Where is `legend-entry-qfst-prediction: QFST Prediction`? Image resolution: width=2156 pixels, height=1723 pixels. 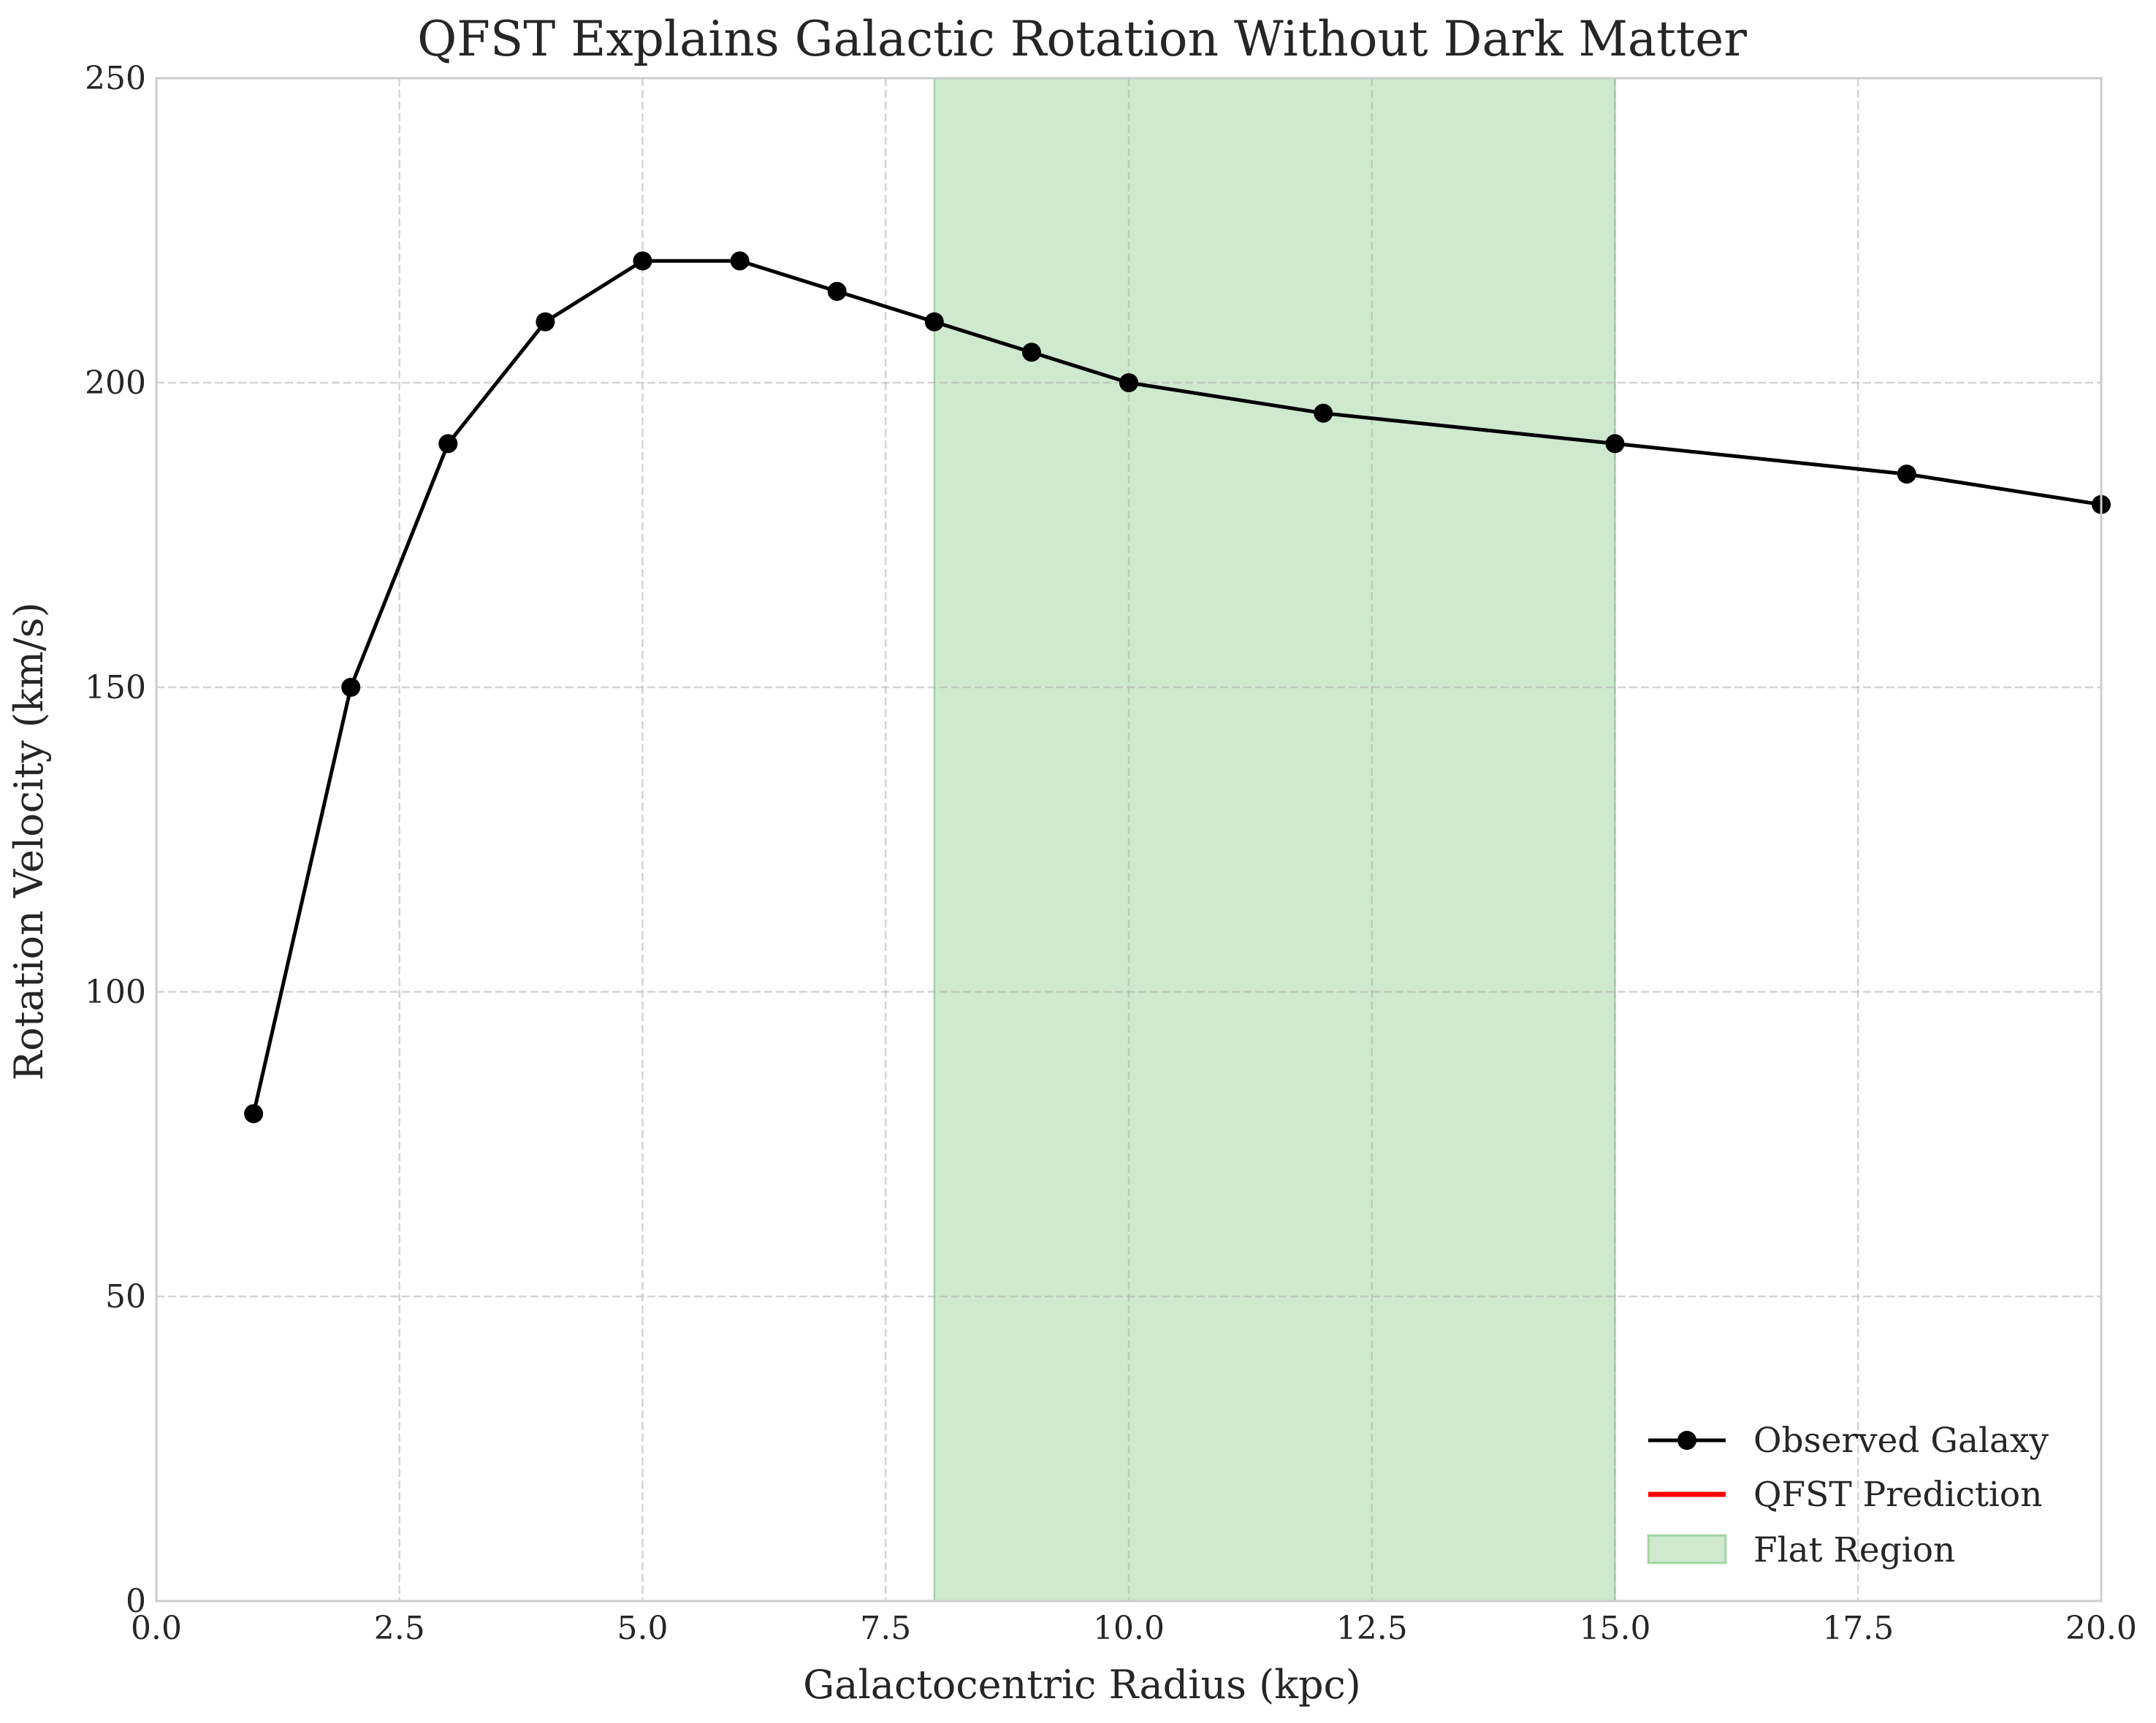 legend-entry-qfst-prediction: QFST Prediction is located at coordinates (1845, 1495).